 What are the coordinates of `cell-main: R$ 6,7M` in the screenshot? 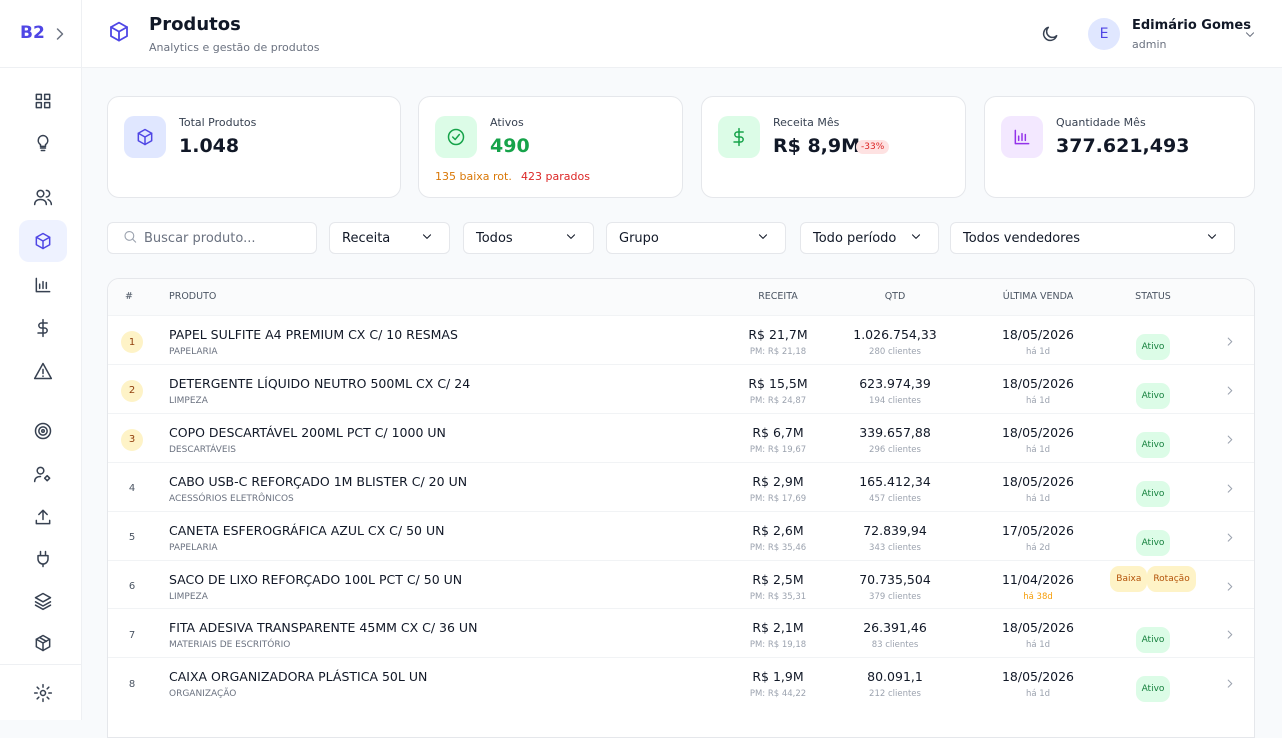 It's located at (778, 432).